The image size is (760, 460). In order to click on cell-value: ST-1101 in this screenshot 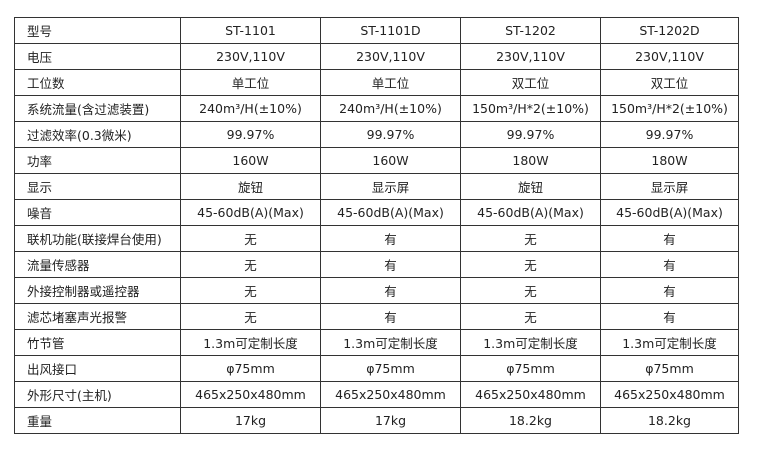, I will do `click(250, 30)`.